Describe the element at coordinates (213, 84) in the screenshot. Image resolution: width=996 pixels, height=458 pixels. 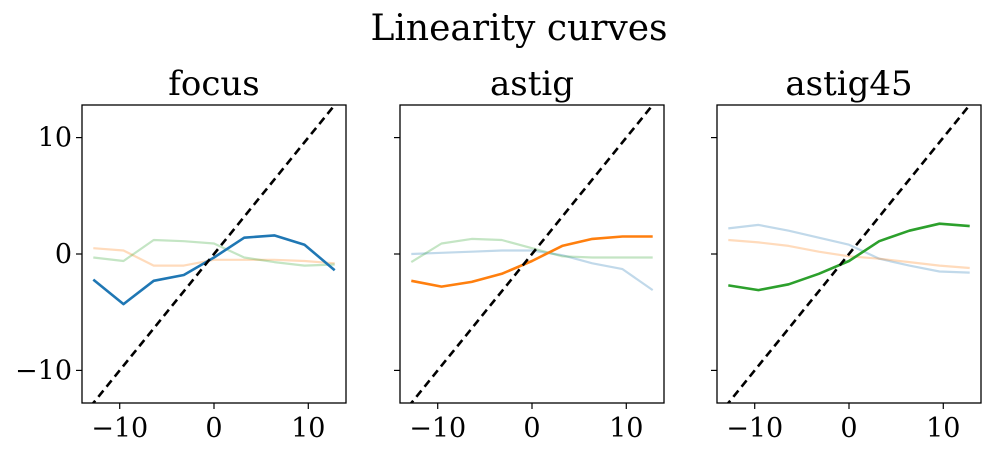
I see `subplot-title: focus` at that location.